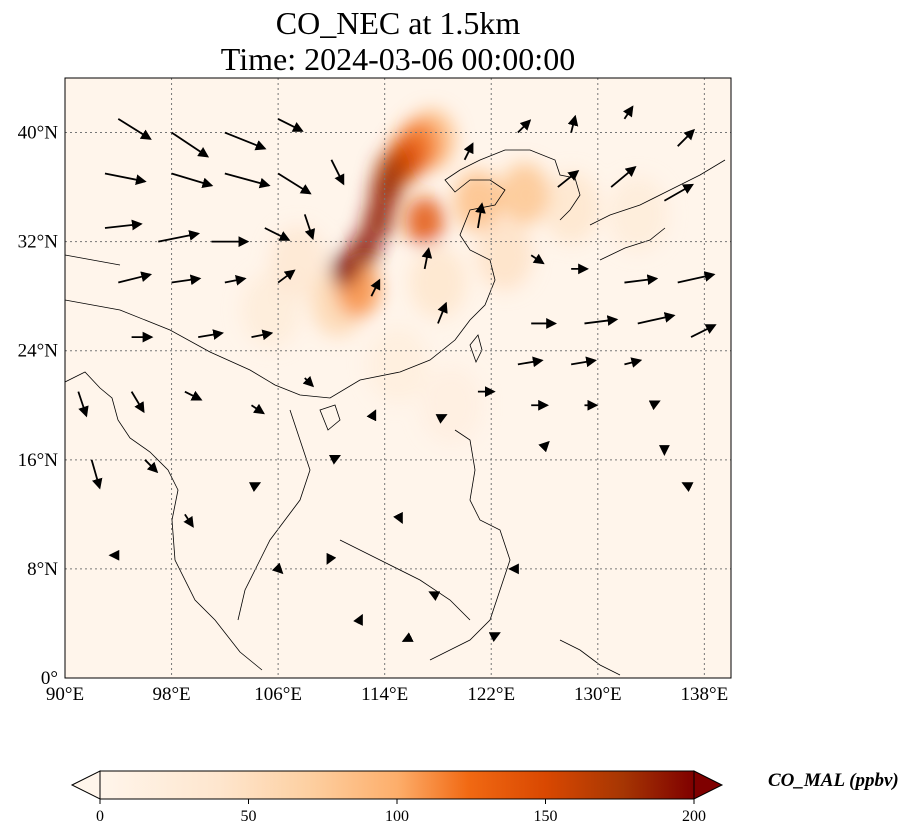  I want to click on x-tick-label: 122°E, so click(491, 694).